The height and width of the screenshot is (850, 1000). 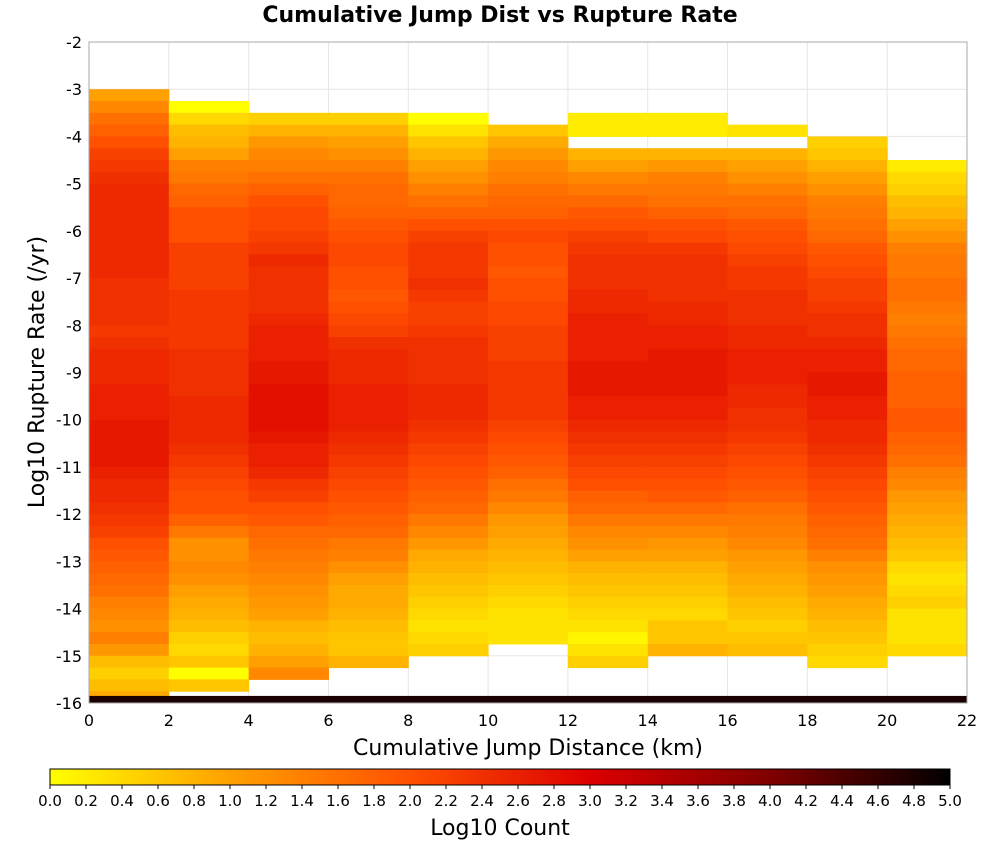 I want to click on y-tick-label: -11, so click(x=69, y=467).